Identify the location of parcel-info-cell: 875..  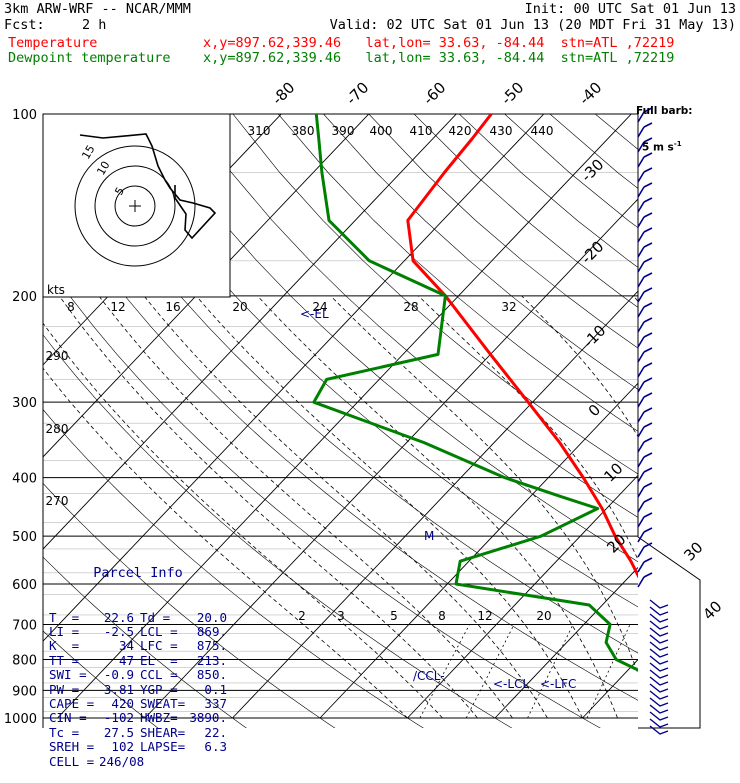
(212, 646).